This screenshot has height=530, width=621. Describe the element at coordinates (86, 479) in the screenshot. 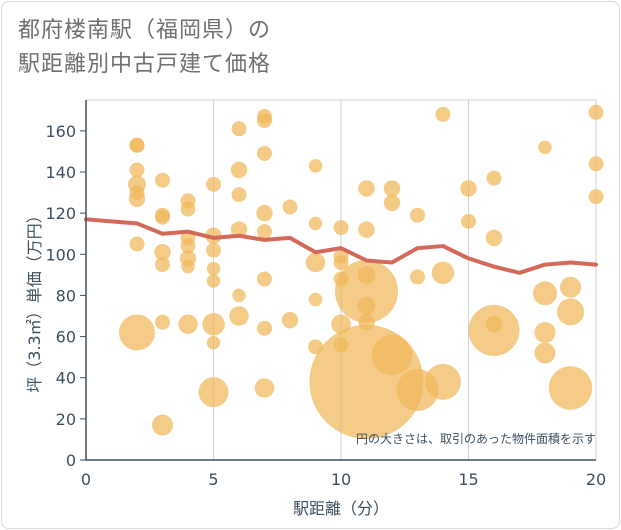

I see `x-tick-label: 0` at that location.